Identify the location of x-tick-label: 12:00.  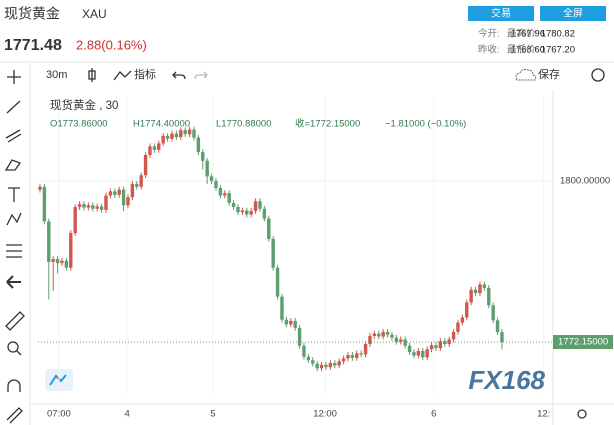
(325, 414).